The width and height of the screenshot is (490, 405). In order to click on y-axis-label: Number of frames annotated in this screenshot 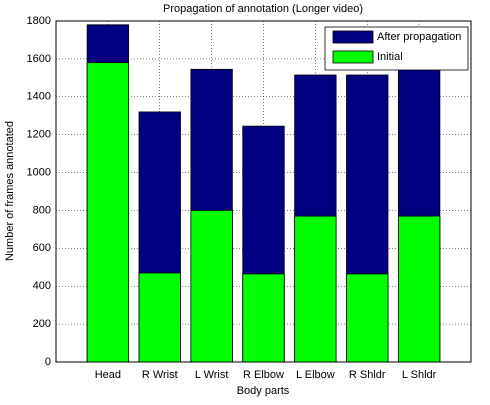, I will do `click(10, 191)`.